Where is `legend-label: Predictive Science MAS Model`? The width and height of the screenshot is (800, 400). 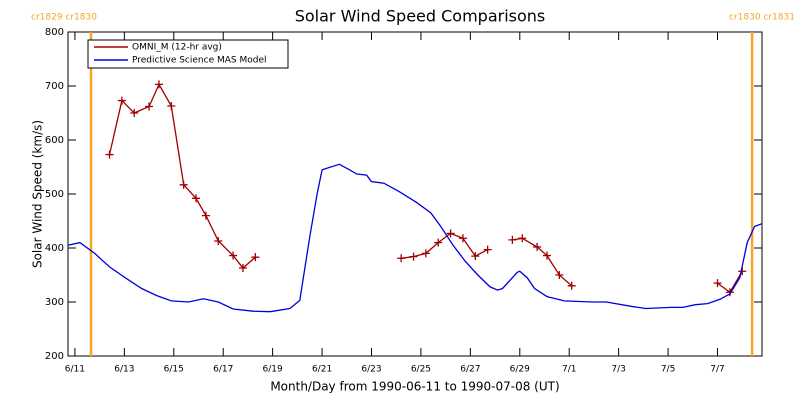
legend-label: Predictive Science MAS Model is located at coordinates (199, 61).